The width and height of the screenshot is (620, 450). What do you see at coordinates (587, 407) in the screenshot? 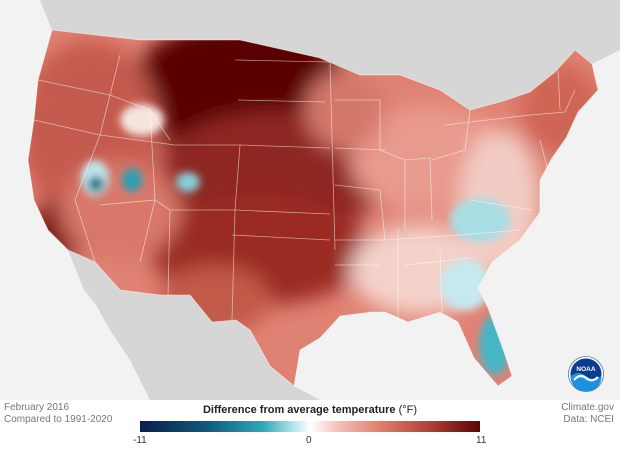
I see `credit-text: Climate.gov` at bounding box center [587, 407].